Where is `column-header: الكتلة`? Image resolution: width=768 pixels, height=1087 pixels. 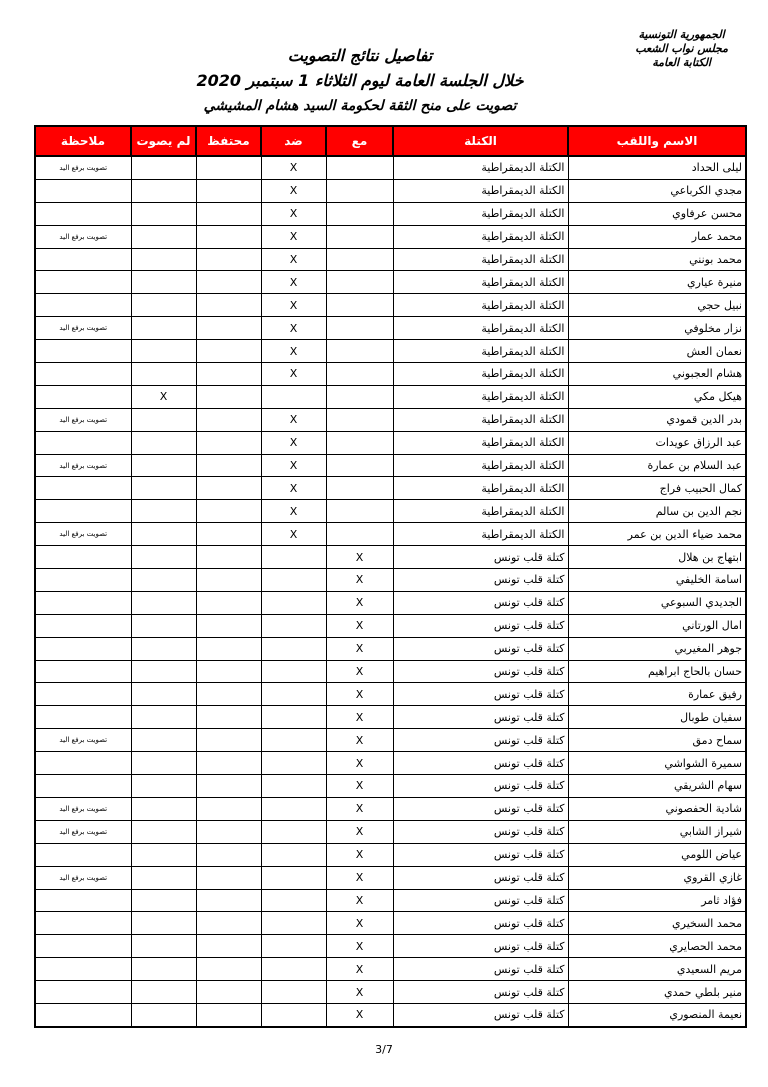
column-header: الكتلة is located at coordinates (480, 141).